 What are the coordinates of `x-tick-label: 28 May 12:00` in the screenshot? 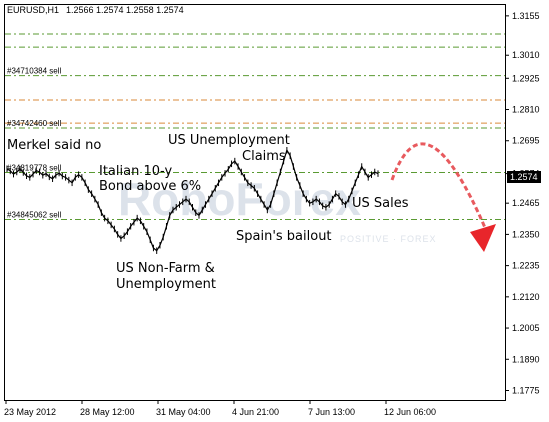 It's located at (107, 412).